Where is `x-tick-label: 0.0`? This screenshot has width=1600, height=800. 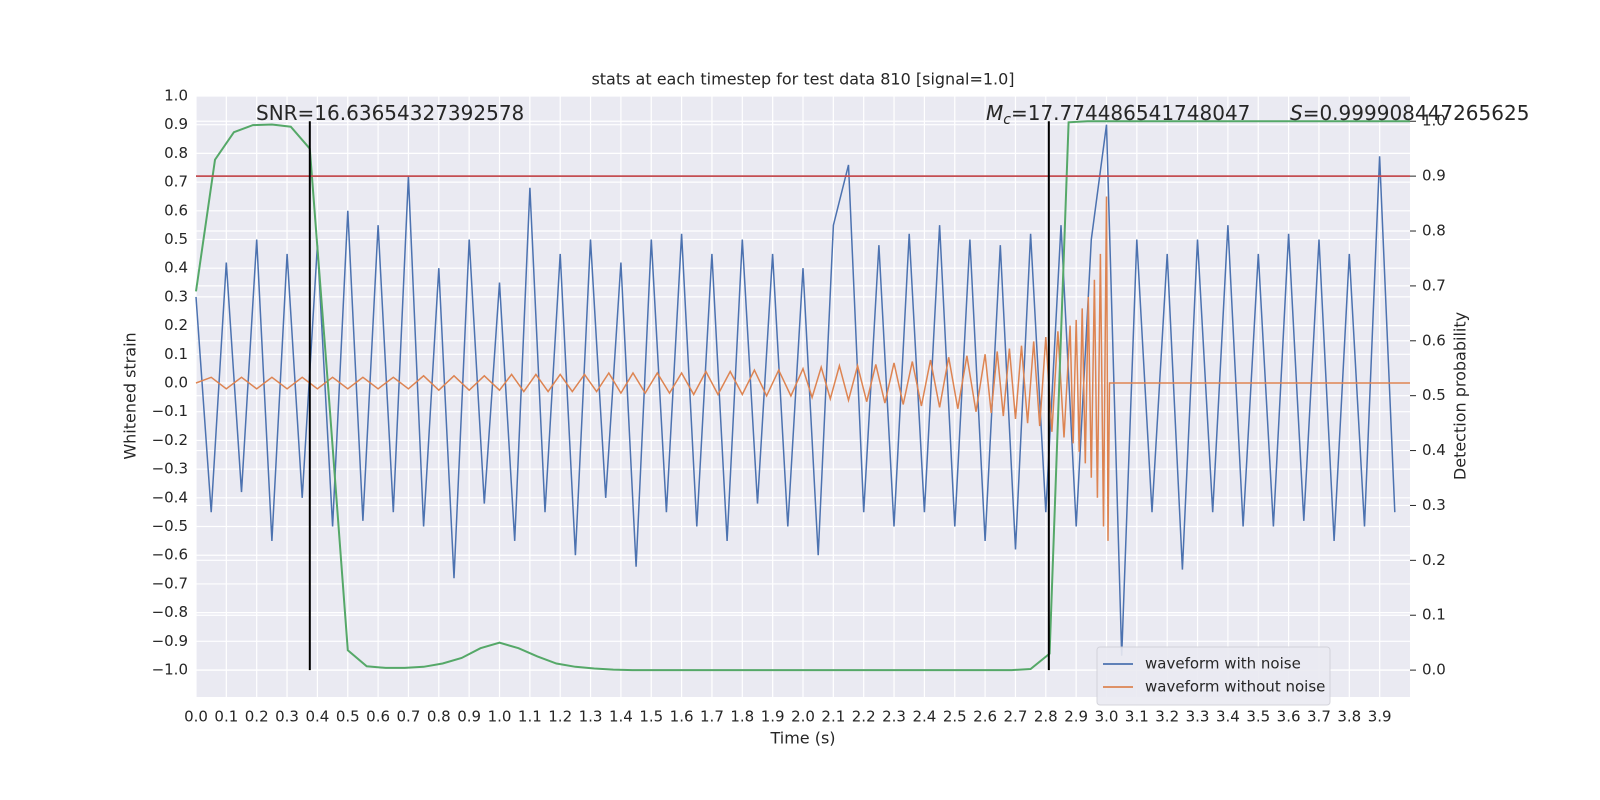 x-tick-label: 0.0 is located at coordinates (196, 717).